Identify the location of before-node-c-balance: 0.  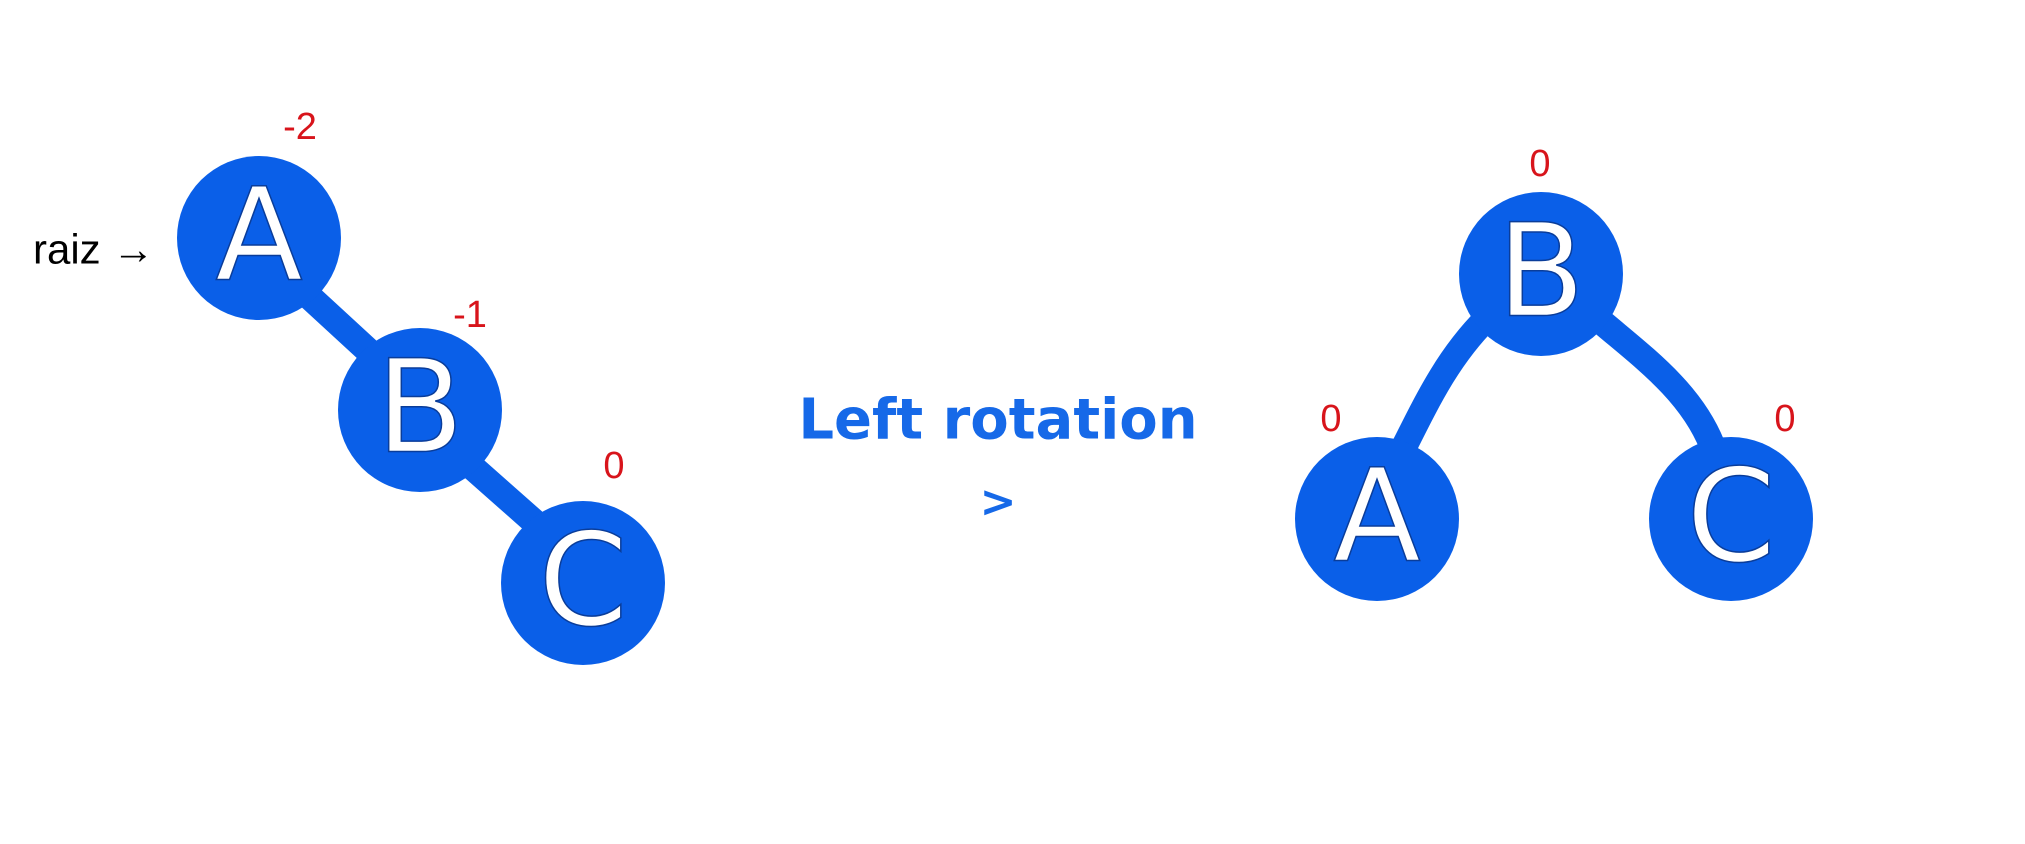
(613, 466).